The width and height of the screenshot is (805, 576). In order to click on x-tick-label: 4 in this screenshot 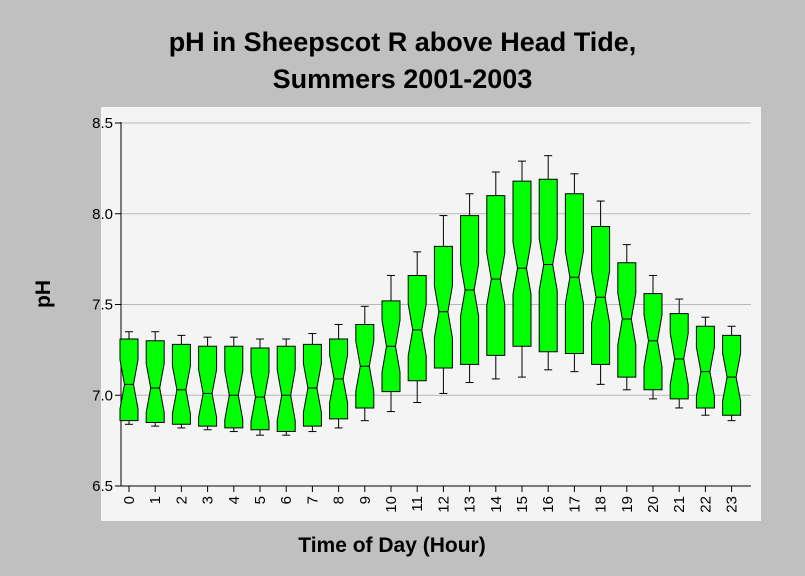, I will do `click(234, 500)`.